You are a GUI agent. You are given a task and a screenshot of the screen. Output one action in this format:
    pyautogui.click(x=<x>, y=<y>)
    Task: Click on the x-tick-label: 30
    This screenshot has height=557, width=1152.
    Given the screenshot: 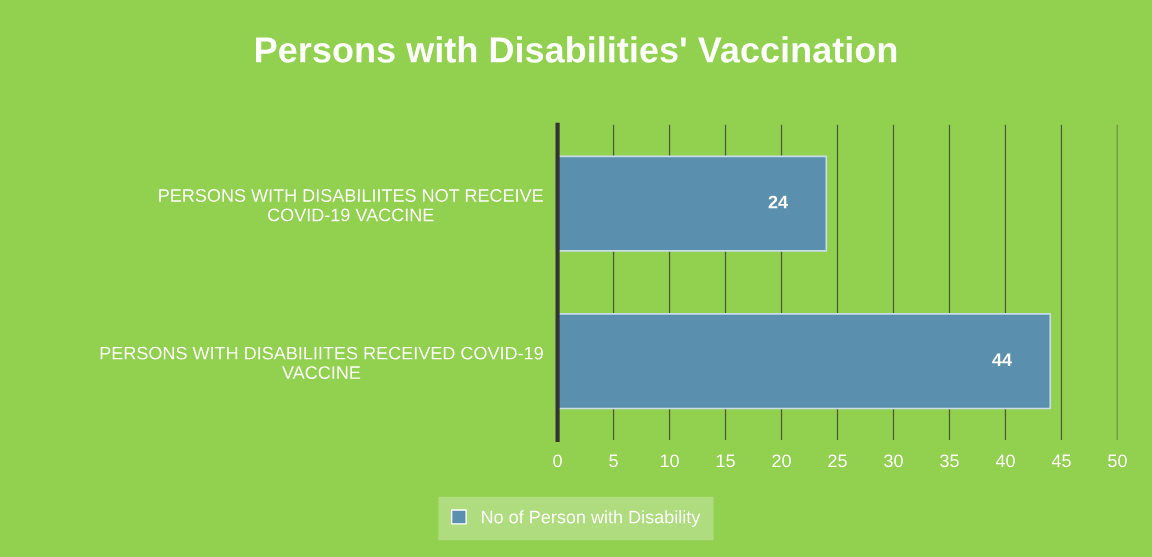 What is the action you would take?
    pyautogui.click(x=893, y=461)
    